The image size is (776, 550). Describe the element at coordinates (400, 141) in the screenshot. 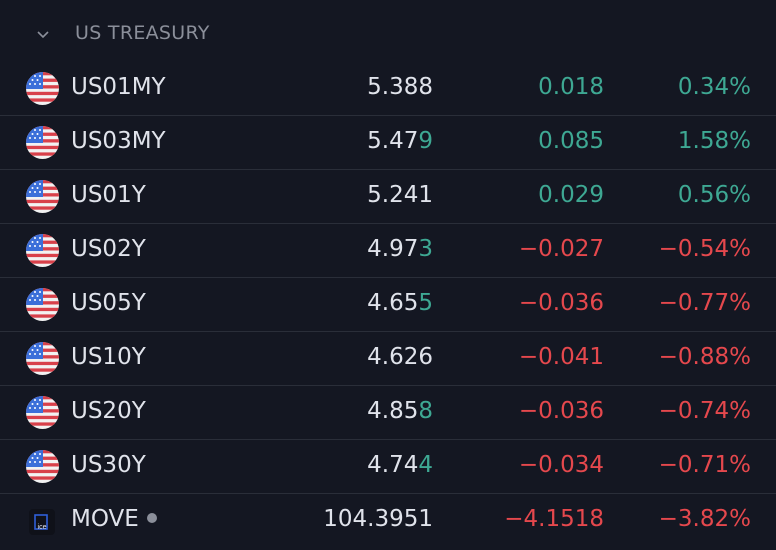

I see `last-price: 5.479` at that location.